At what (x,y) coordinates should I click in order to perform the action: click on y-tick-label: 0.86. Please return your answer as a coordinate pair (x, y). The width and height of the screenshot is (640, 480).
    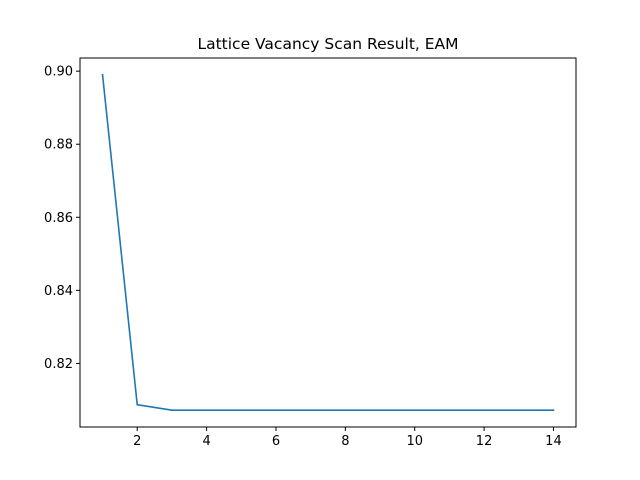
    Looking at the image, I should click on (58, 218).